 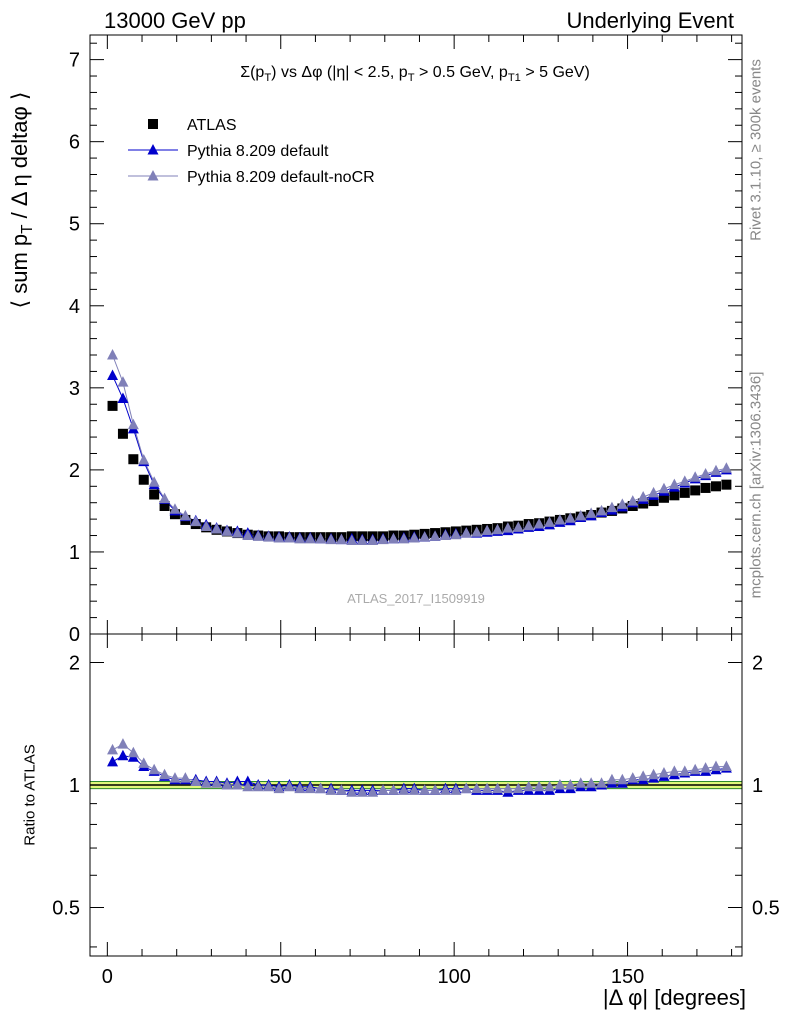 I want to click on ratio-y-tick-label-right-0.5: 0.5, so click(x=766, y=908).